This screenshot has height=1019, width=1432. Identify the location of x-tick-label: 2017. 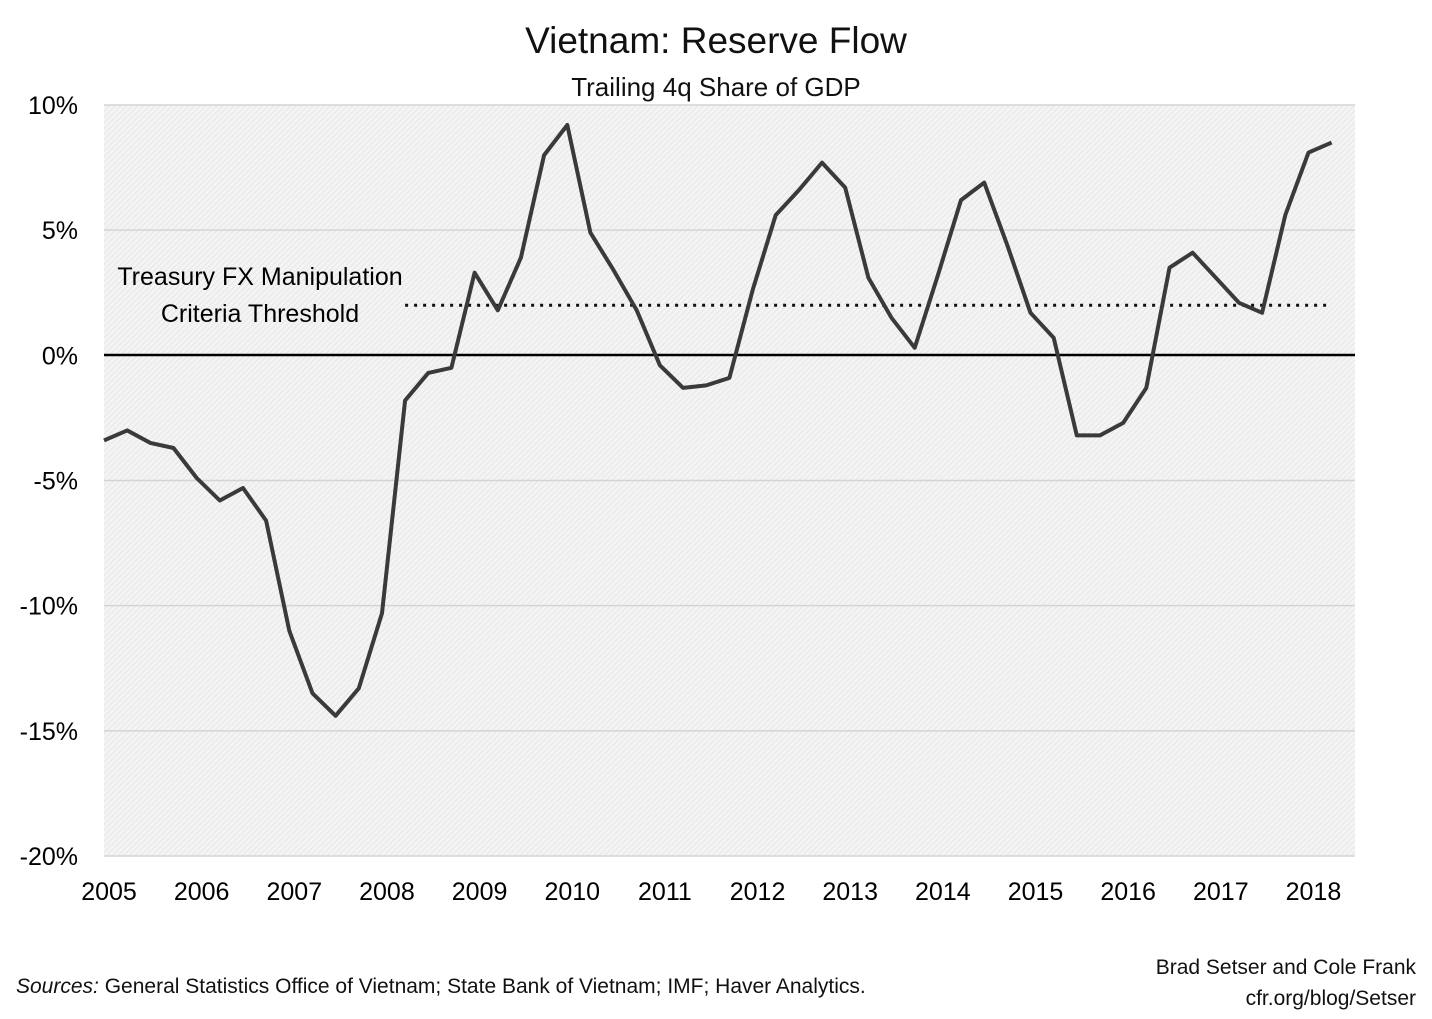
(1221, 892).